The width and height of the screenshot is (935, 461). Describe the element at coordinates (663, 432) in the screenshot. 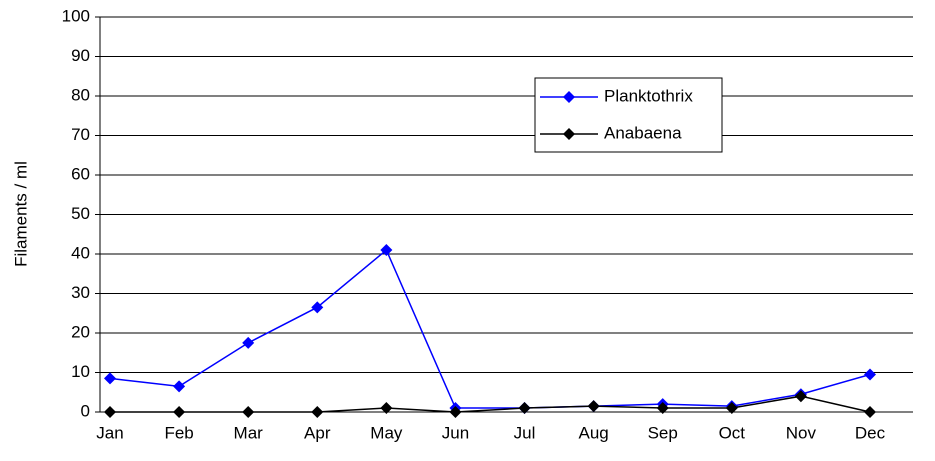

I see `x-tick-label: Sep` at that location.